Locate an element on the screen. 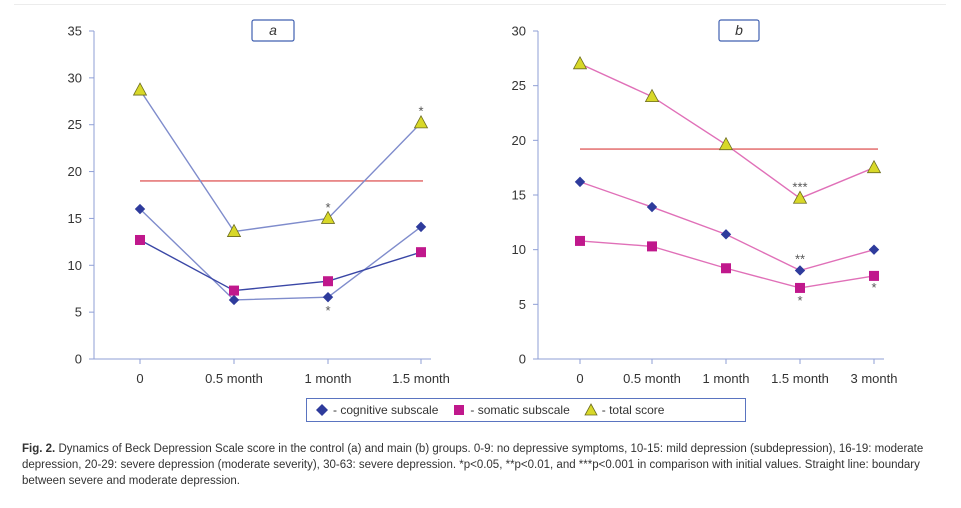 This screenshot has width=961, height=508. triangle-marker-icon is located at coordinates (591, 409).